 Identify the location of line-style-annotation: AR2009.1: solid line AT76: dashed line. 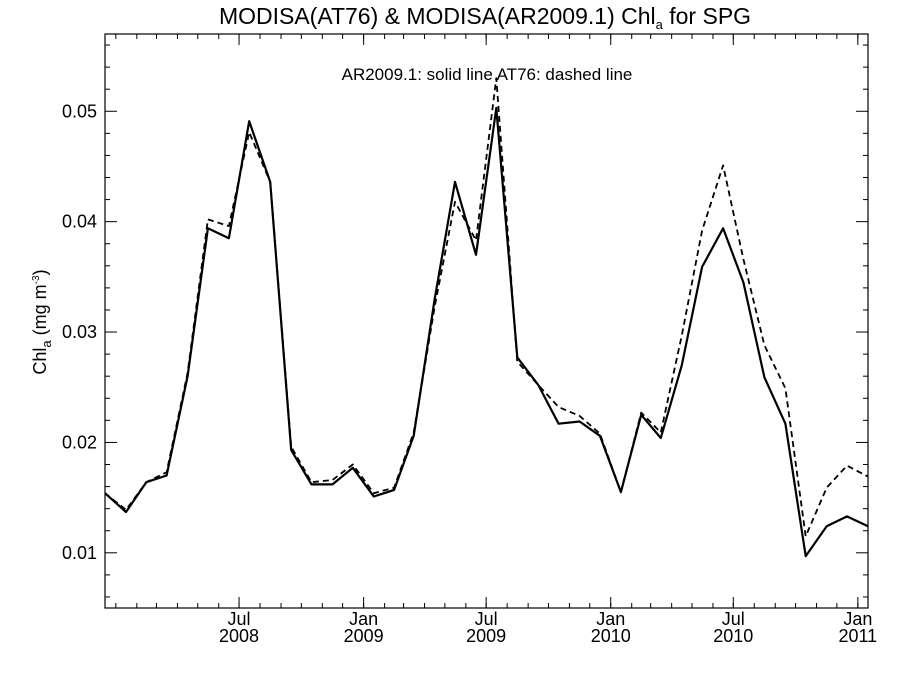
(487, 74).